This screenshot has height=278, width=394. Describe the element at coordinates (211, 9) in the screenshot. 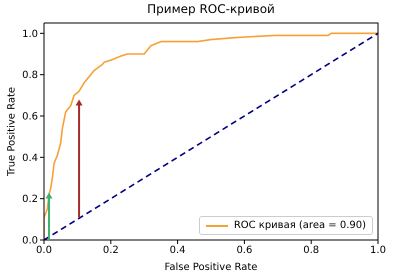

I see `chart-title: Пример ROC-кривой` at that location.